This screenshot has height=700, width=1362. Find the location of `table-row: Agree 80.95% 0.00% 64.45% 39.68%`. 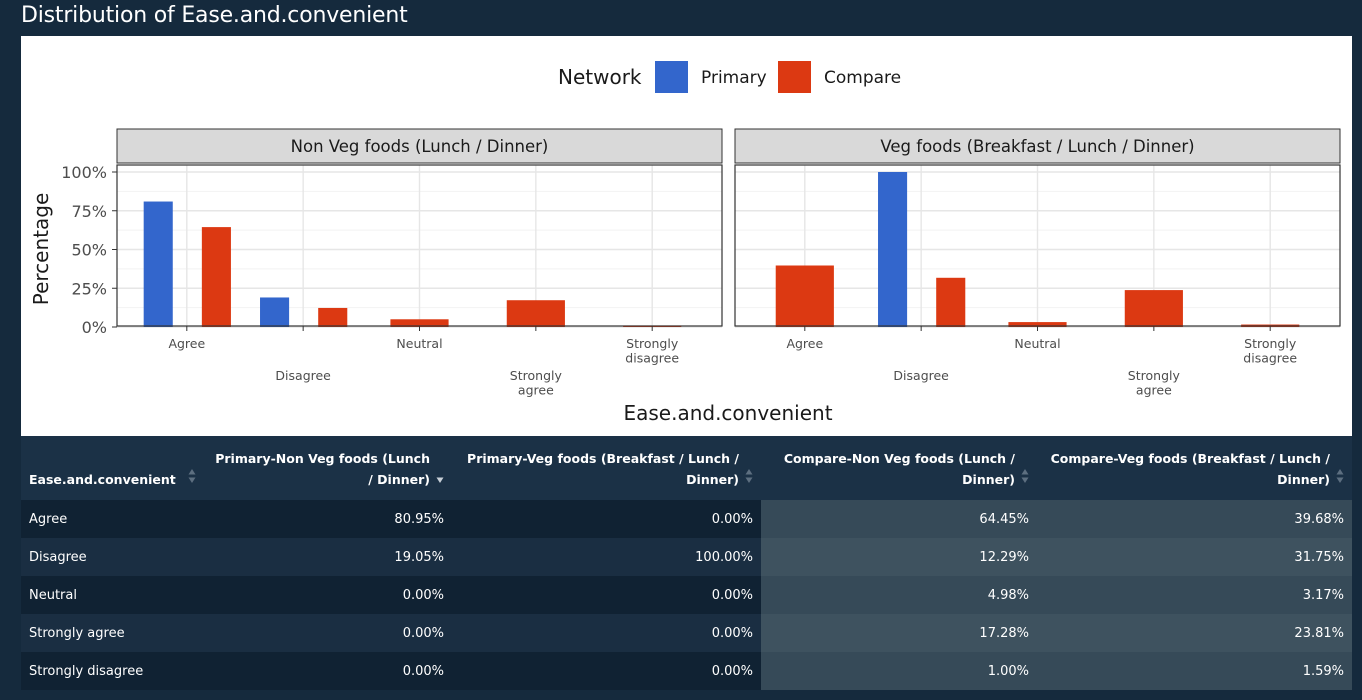

table-row: Agree 80.95% 0.00% 64.45% 39.68% is located at coordinates (686, 519).